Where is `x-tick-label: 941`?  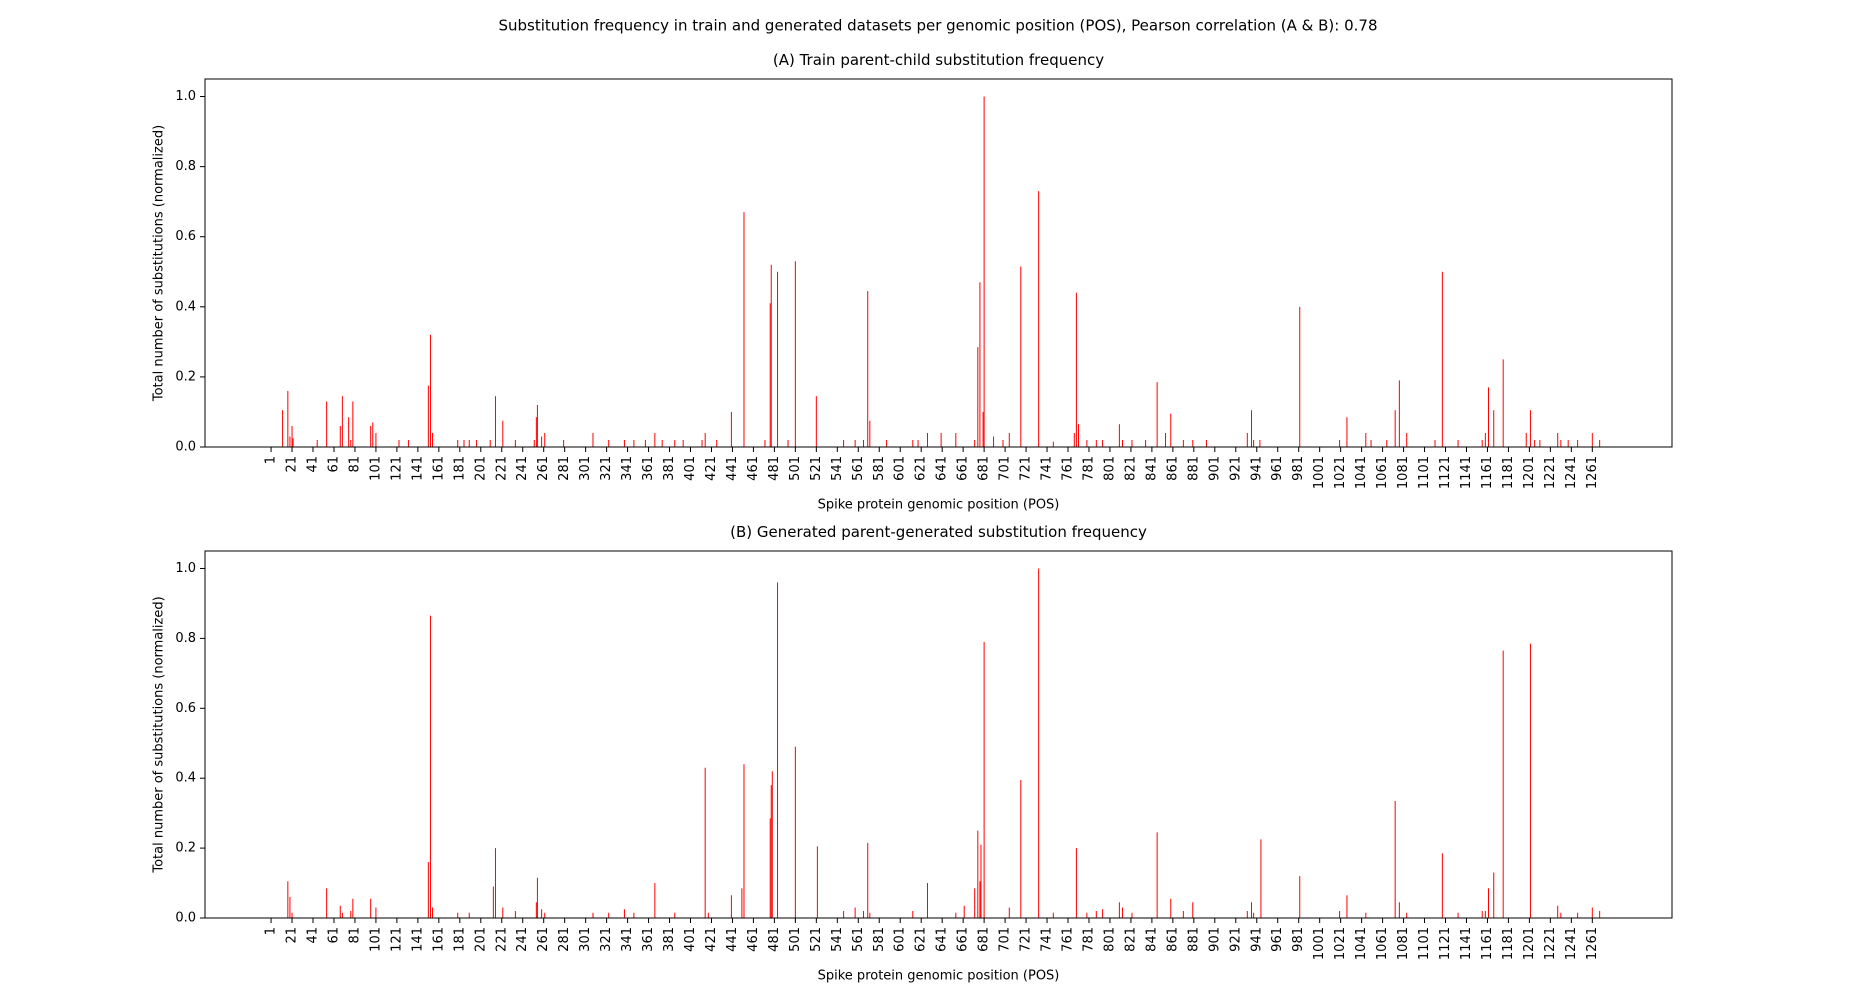 x-tick-label: 941 is located at coordinates (1256, 939).